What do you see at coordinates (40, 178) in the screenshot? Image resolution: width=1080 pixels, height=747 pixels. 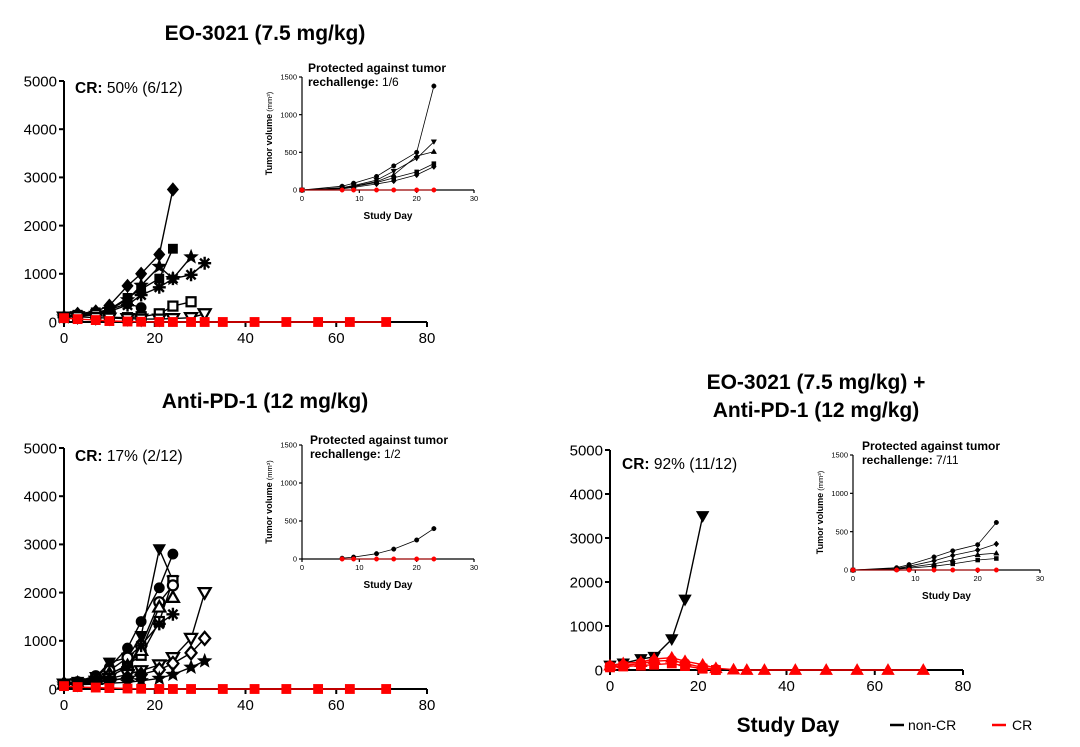 I see `y-tick-label: 3000` at bounding box center [40, 178].